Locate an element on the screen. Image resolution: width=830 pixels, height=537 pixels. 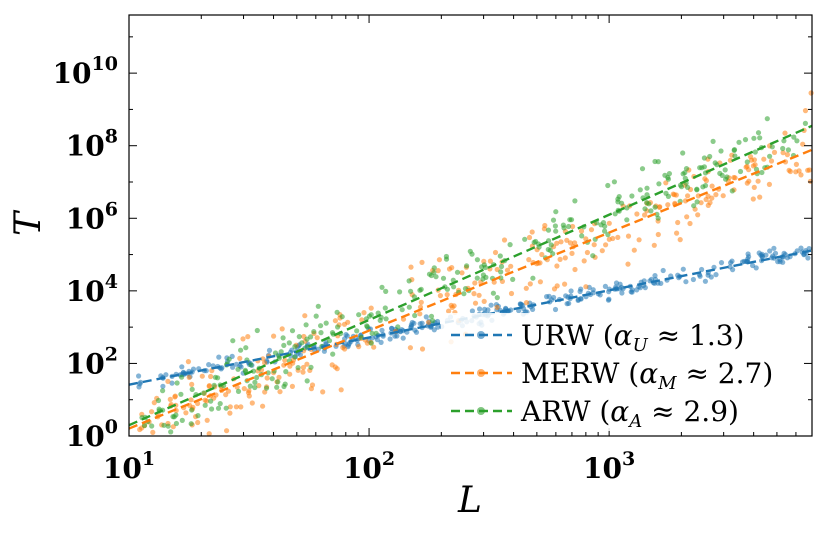
y-tick-label: 1010 is located at coordinates (85, 71).